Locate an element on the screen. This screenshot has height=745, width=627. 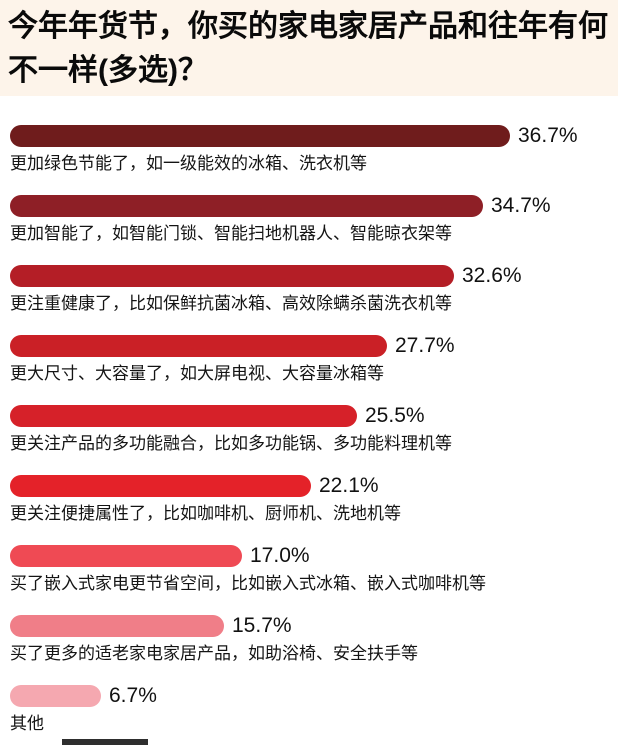
cropped-element-fragment is located at coordinates (105, 742).